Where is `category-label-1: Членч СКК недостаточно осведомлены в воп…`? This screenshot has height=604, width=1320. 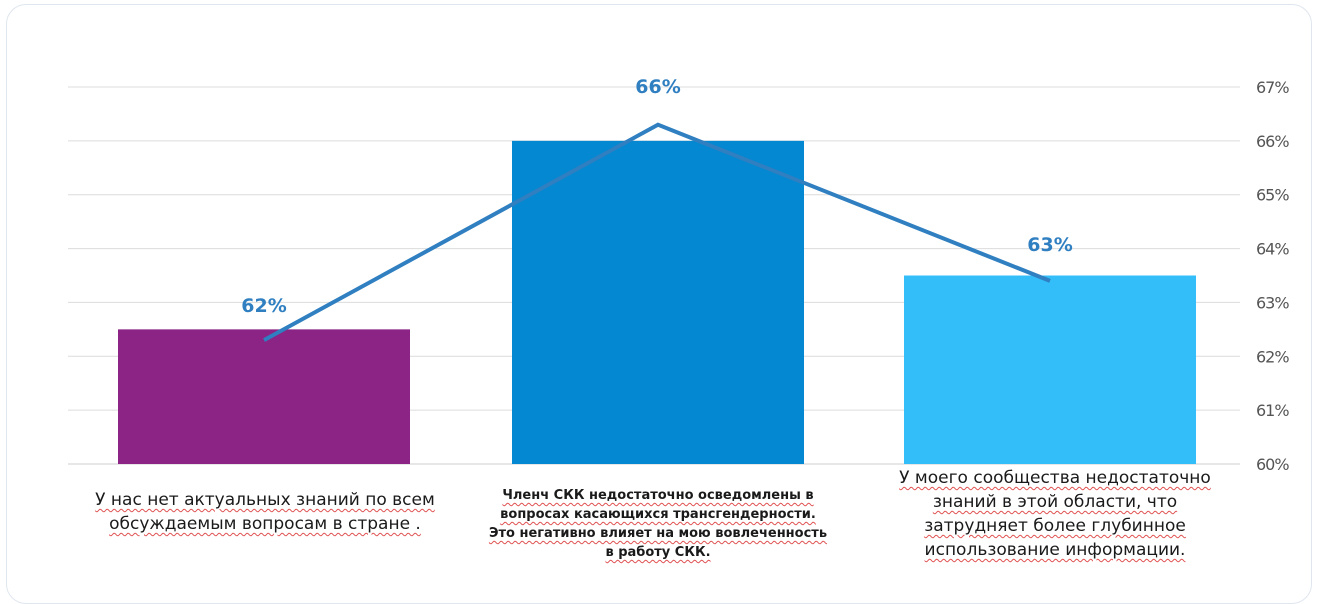
category-label-1: Членч СКК недостаточно осведомлены в воп… is located at coordinates (658, 524).